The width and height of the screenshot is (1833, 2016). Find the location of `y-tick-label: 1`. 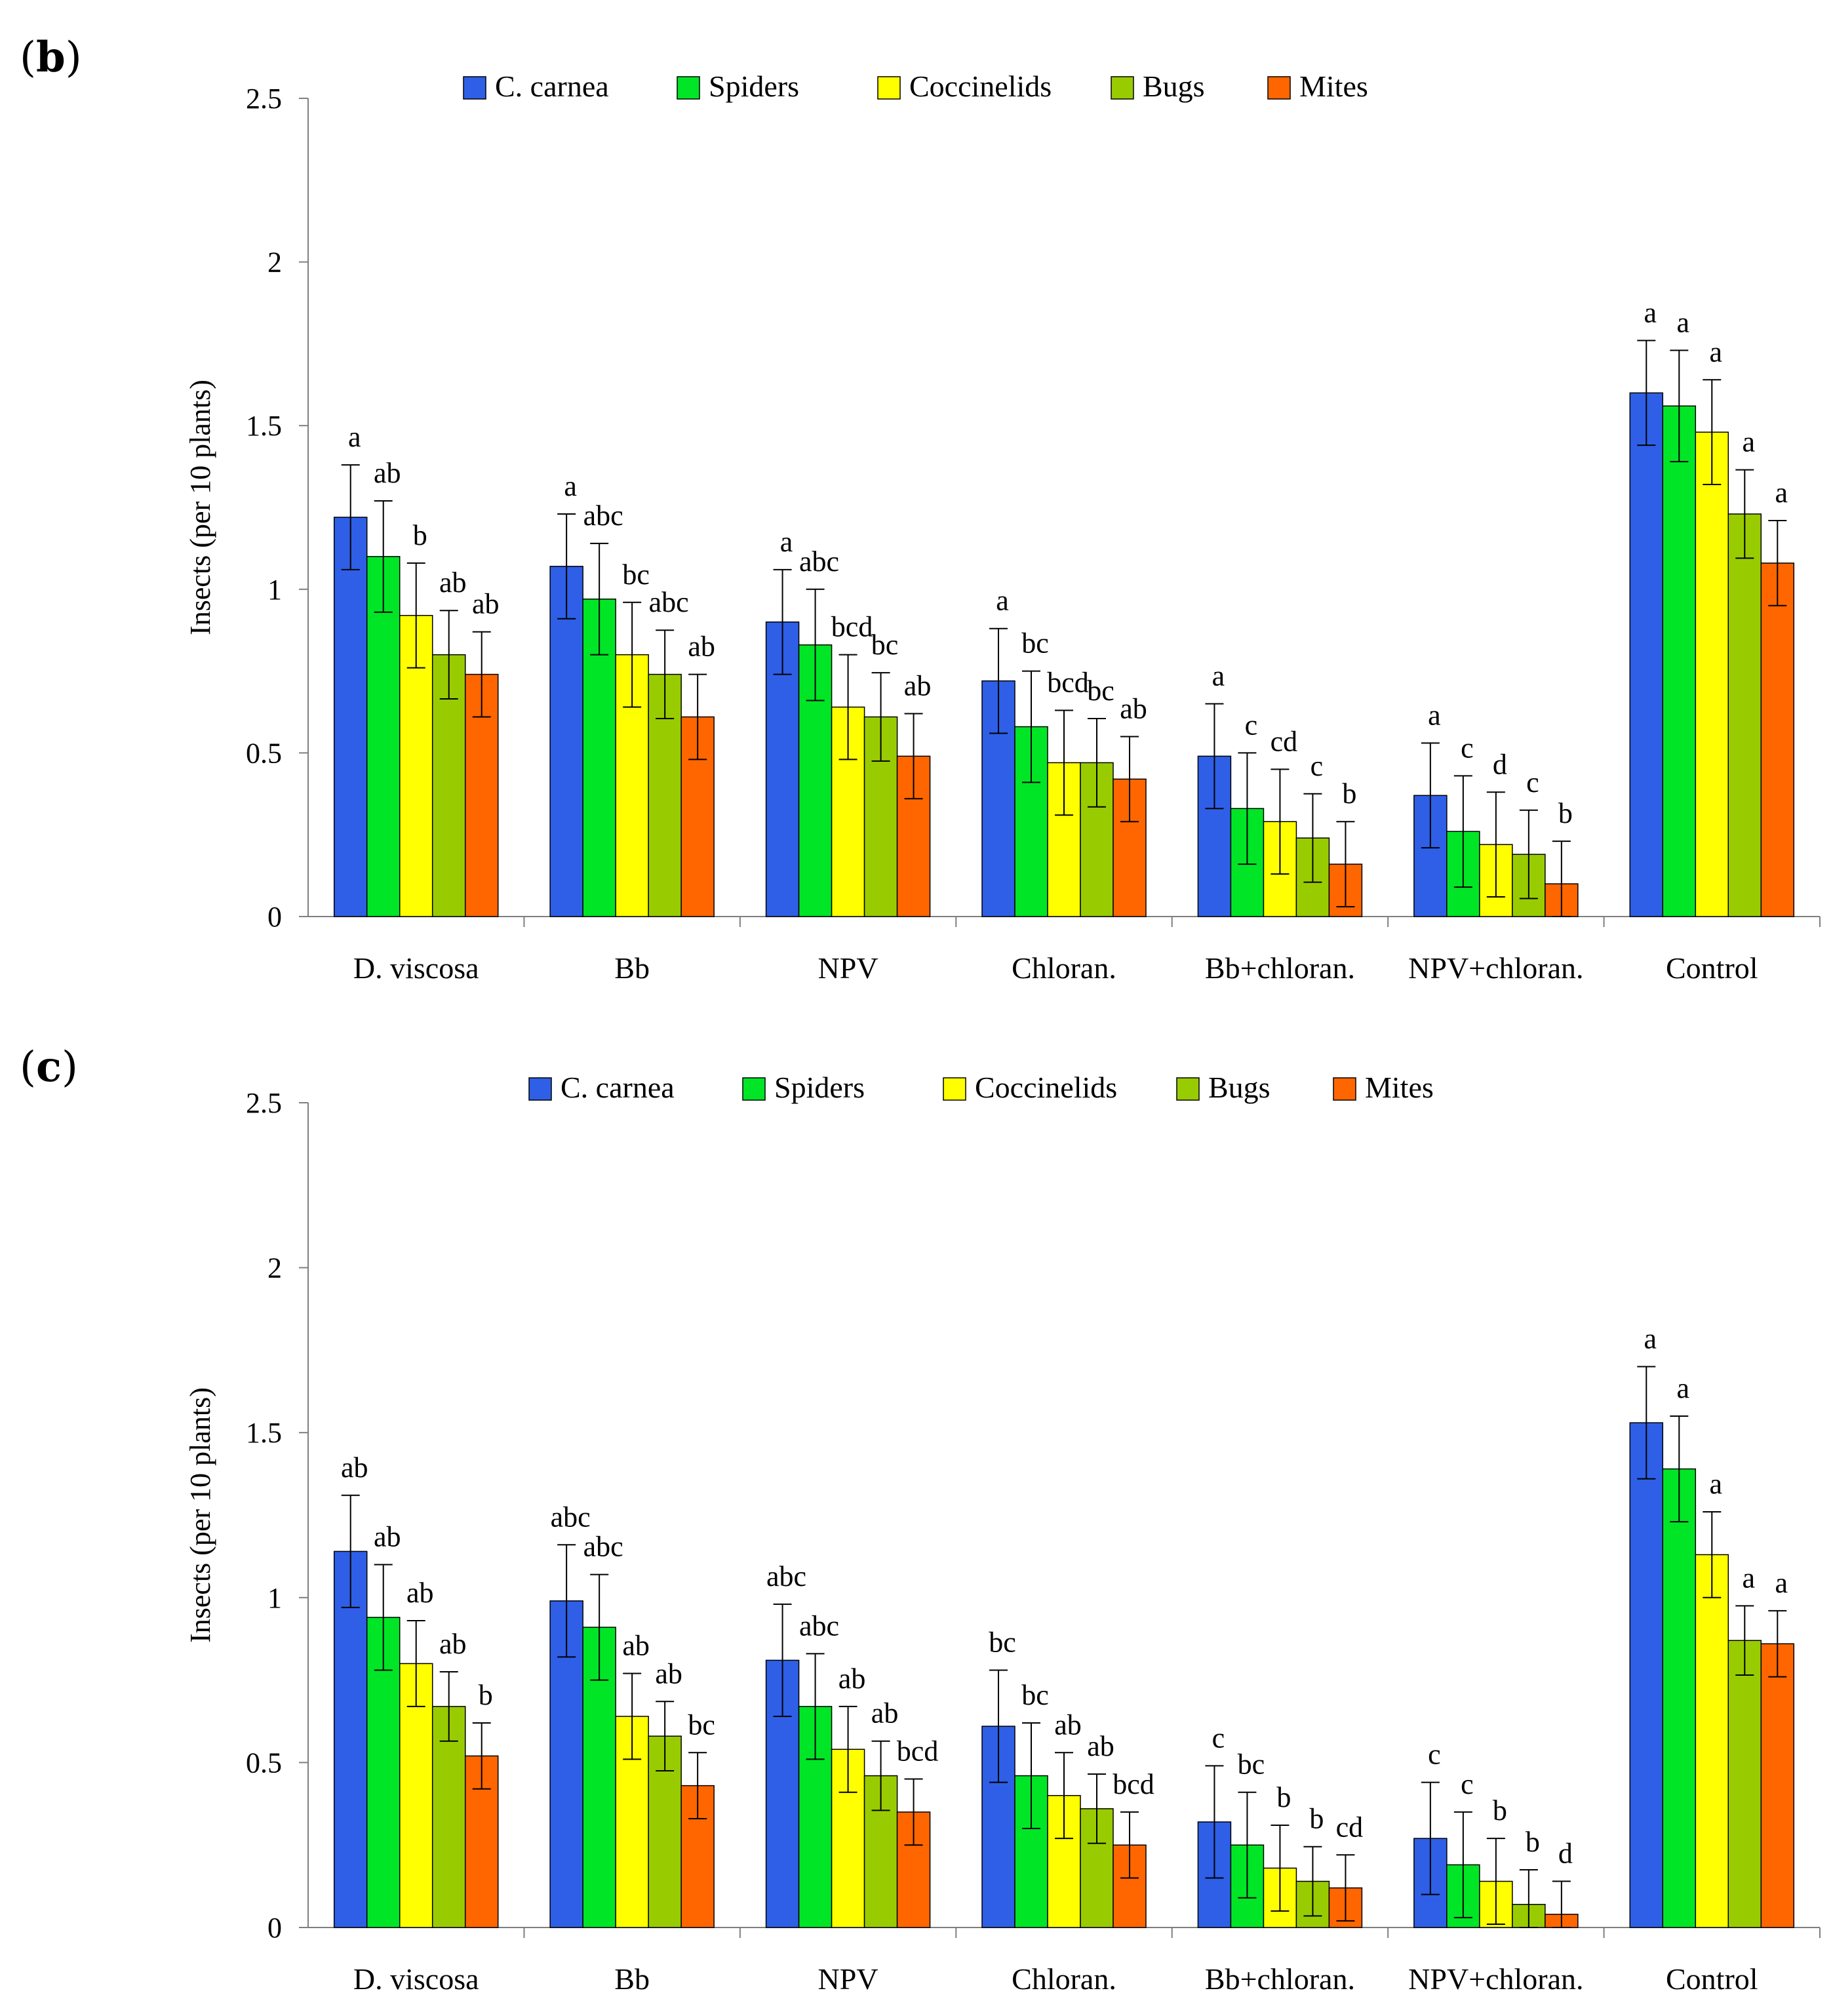

y-tick-label: 1 is located at coordinates (274, 1598).